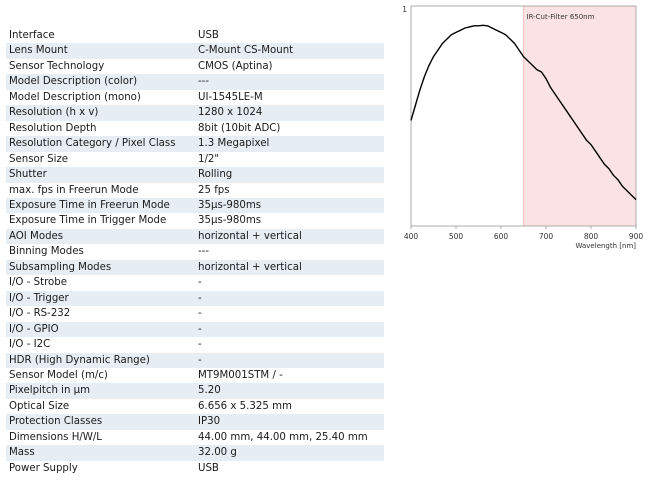  Describe the element at coordinates (411, 236) in the screenshot. I see `x-tick-label: 400` at that location.